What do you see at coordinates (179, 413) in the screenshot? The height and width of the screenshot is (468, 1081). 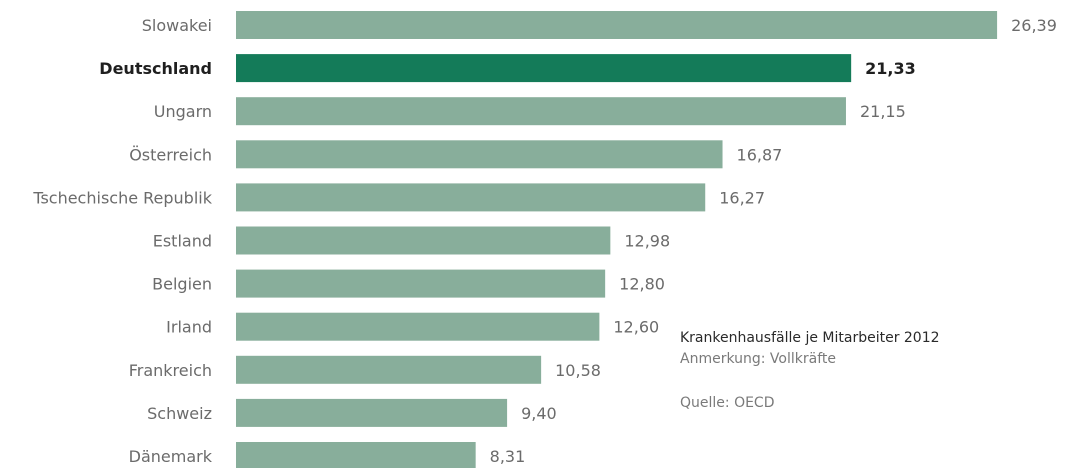 I see `category-label-schweiz: Schweiz` at bounding box center [179, 413].